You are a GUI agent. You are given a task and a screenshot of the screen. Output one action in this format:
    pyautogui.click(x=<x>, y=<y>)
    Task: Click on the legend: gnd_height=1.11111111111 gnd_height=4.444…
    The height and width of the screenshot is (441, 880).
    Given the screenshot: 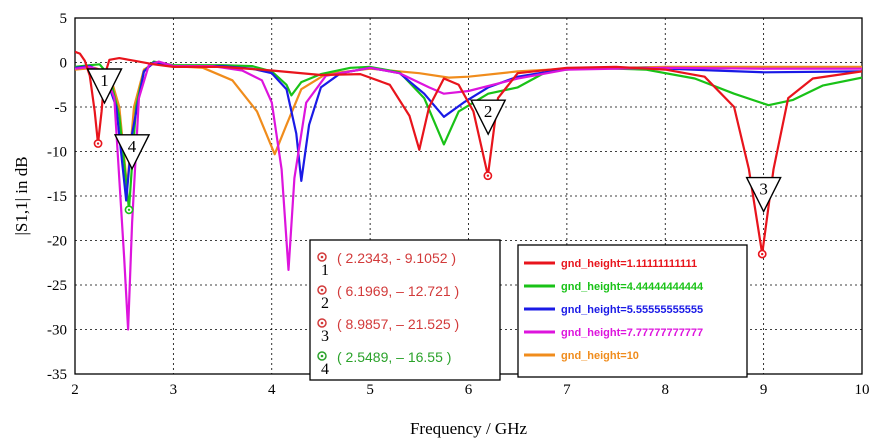 What is the action you would take?
    pyautogui.click(x=632, y=311)
    